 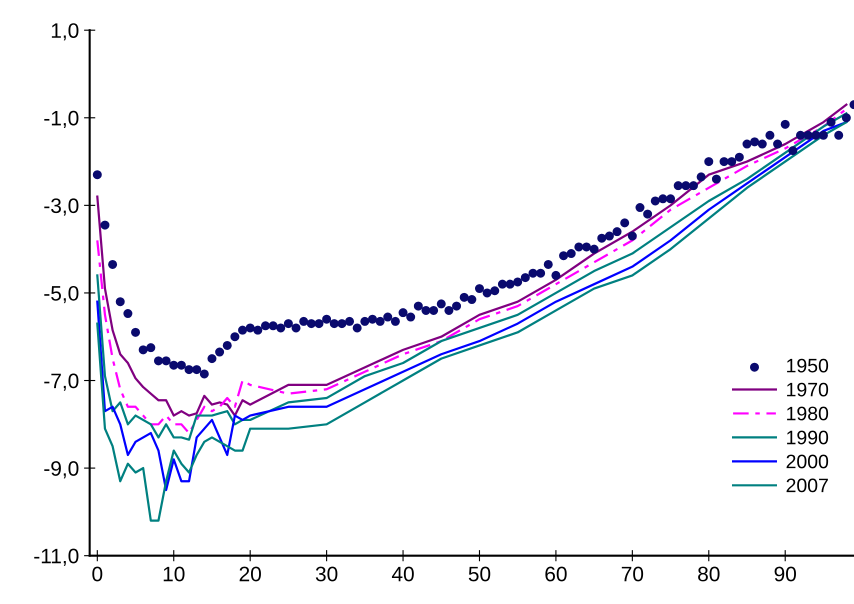 What do you see at coordinates (403, 574) in the screenshot?
I see `x-tick-label: 40` at bounding box center [403, 574].